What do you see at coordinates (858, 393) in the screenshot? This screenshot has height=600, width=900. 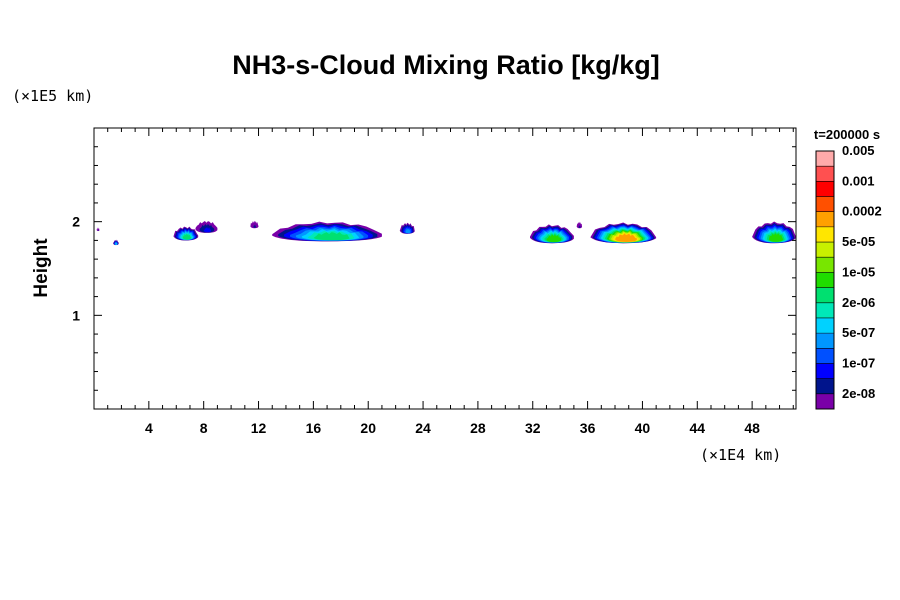 I see `colorbar-label: 2e-08` at bounding box center [858, 393].